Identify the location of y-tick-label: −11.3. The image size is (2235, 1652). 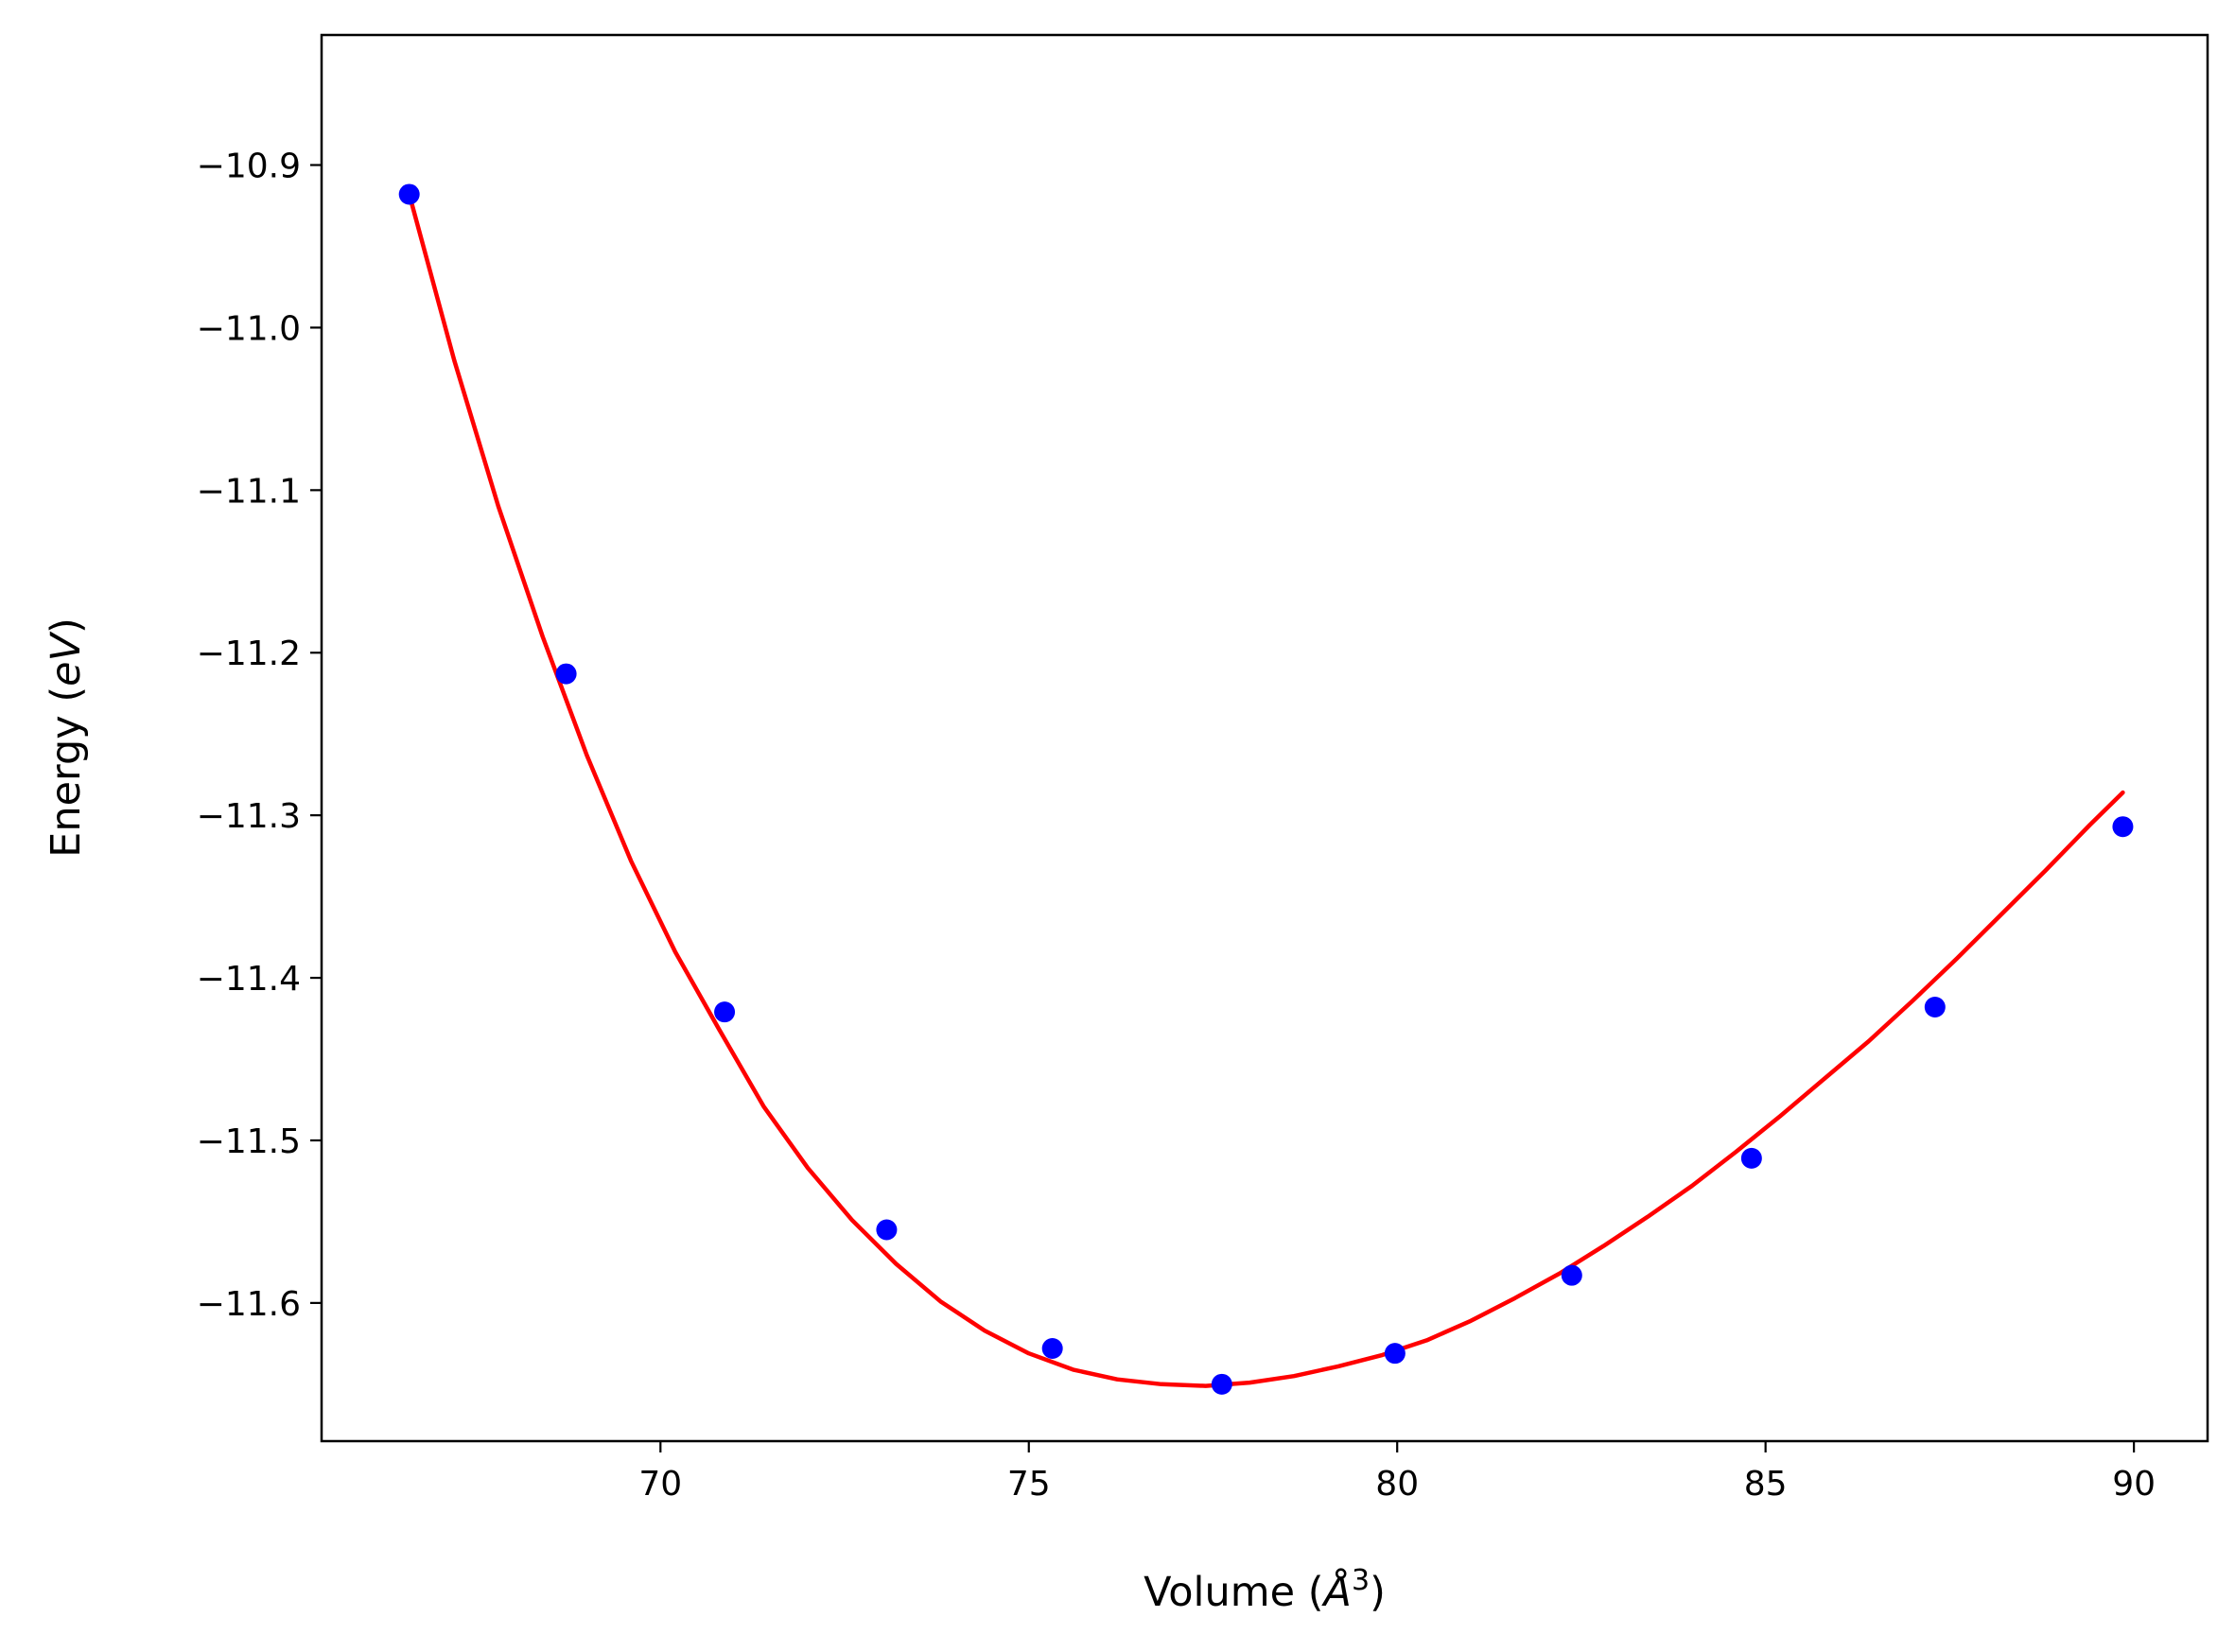
(249, 817).